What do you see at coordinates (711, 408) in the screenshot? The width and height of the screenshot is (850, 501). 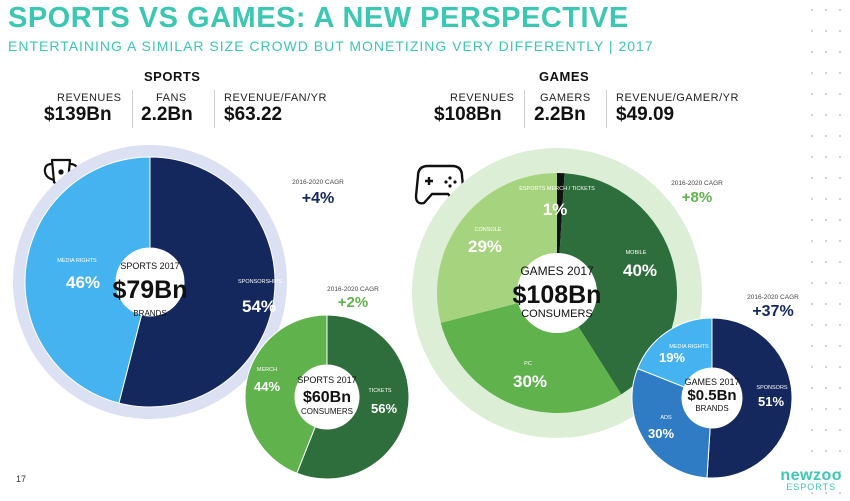 I see `center-sub: BRANDS` at bounding box center [711, 408].